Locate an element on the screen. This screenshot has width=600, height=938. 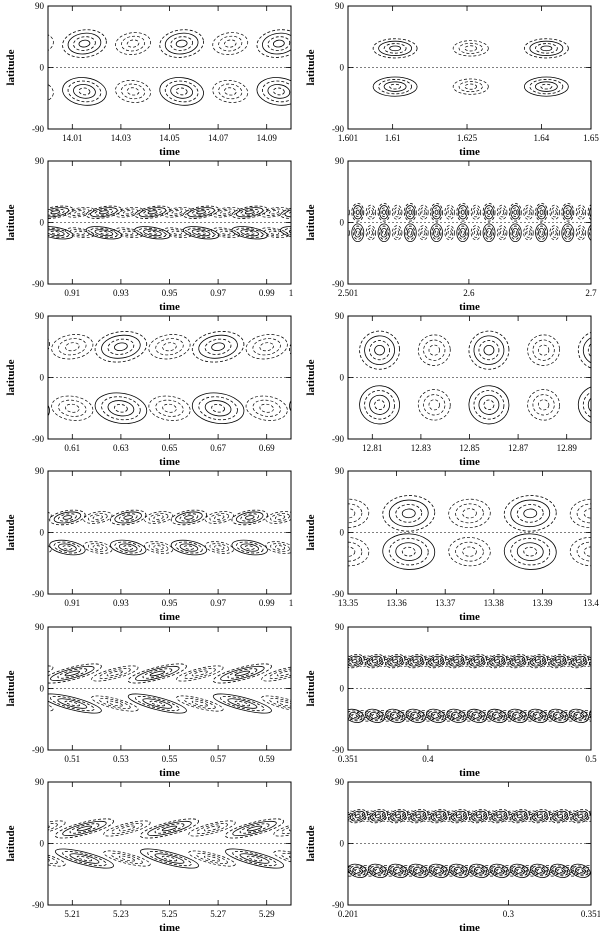
panel-row5-right: 0.351 0.4 0.5 90 0 -90 time latitude is located at coordinates (452, 700).